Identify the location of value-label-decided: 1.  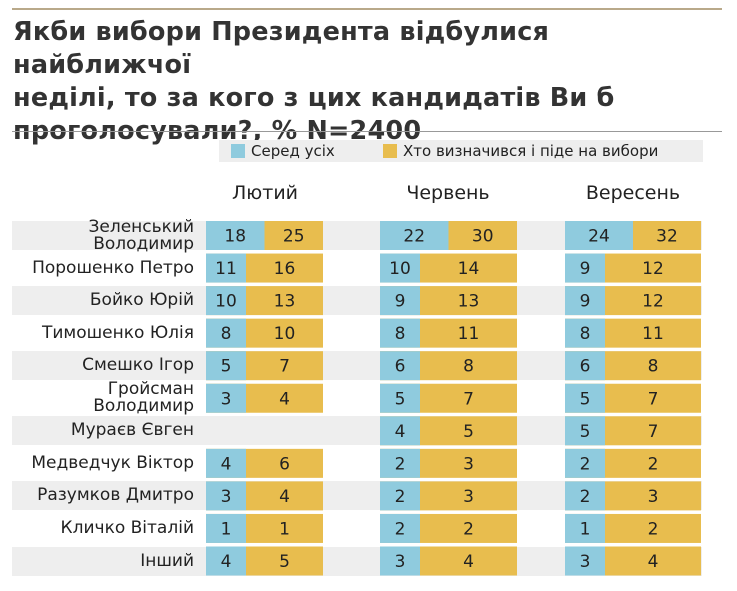
(284, 529).